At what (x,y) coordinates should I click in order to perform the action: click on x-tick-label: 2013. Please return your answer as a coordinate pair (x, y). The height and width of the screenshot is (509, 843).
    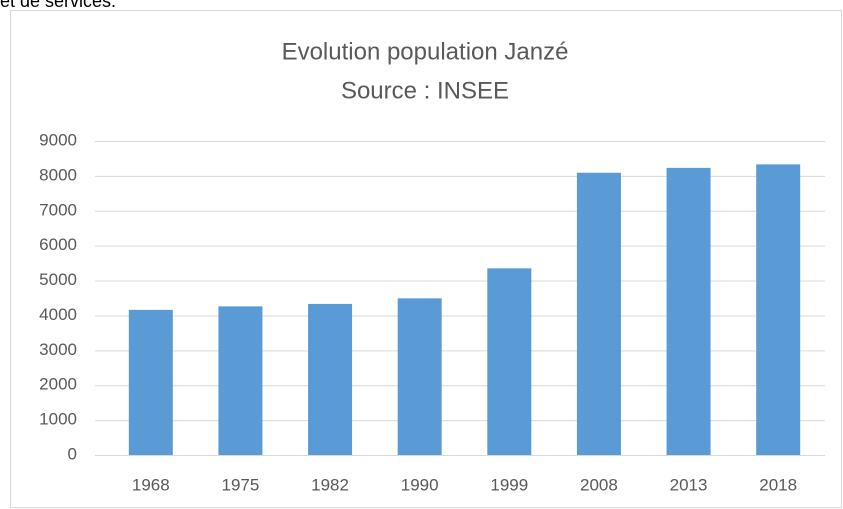
    Looking at the image, I should click on (689, 484).